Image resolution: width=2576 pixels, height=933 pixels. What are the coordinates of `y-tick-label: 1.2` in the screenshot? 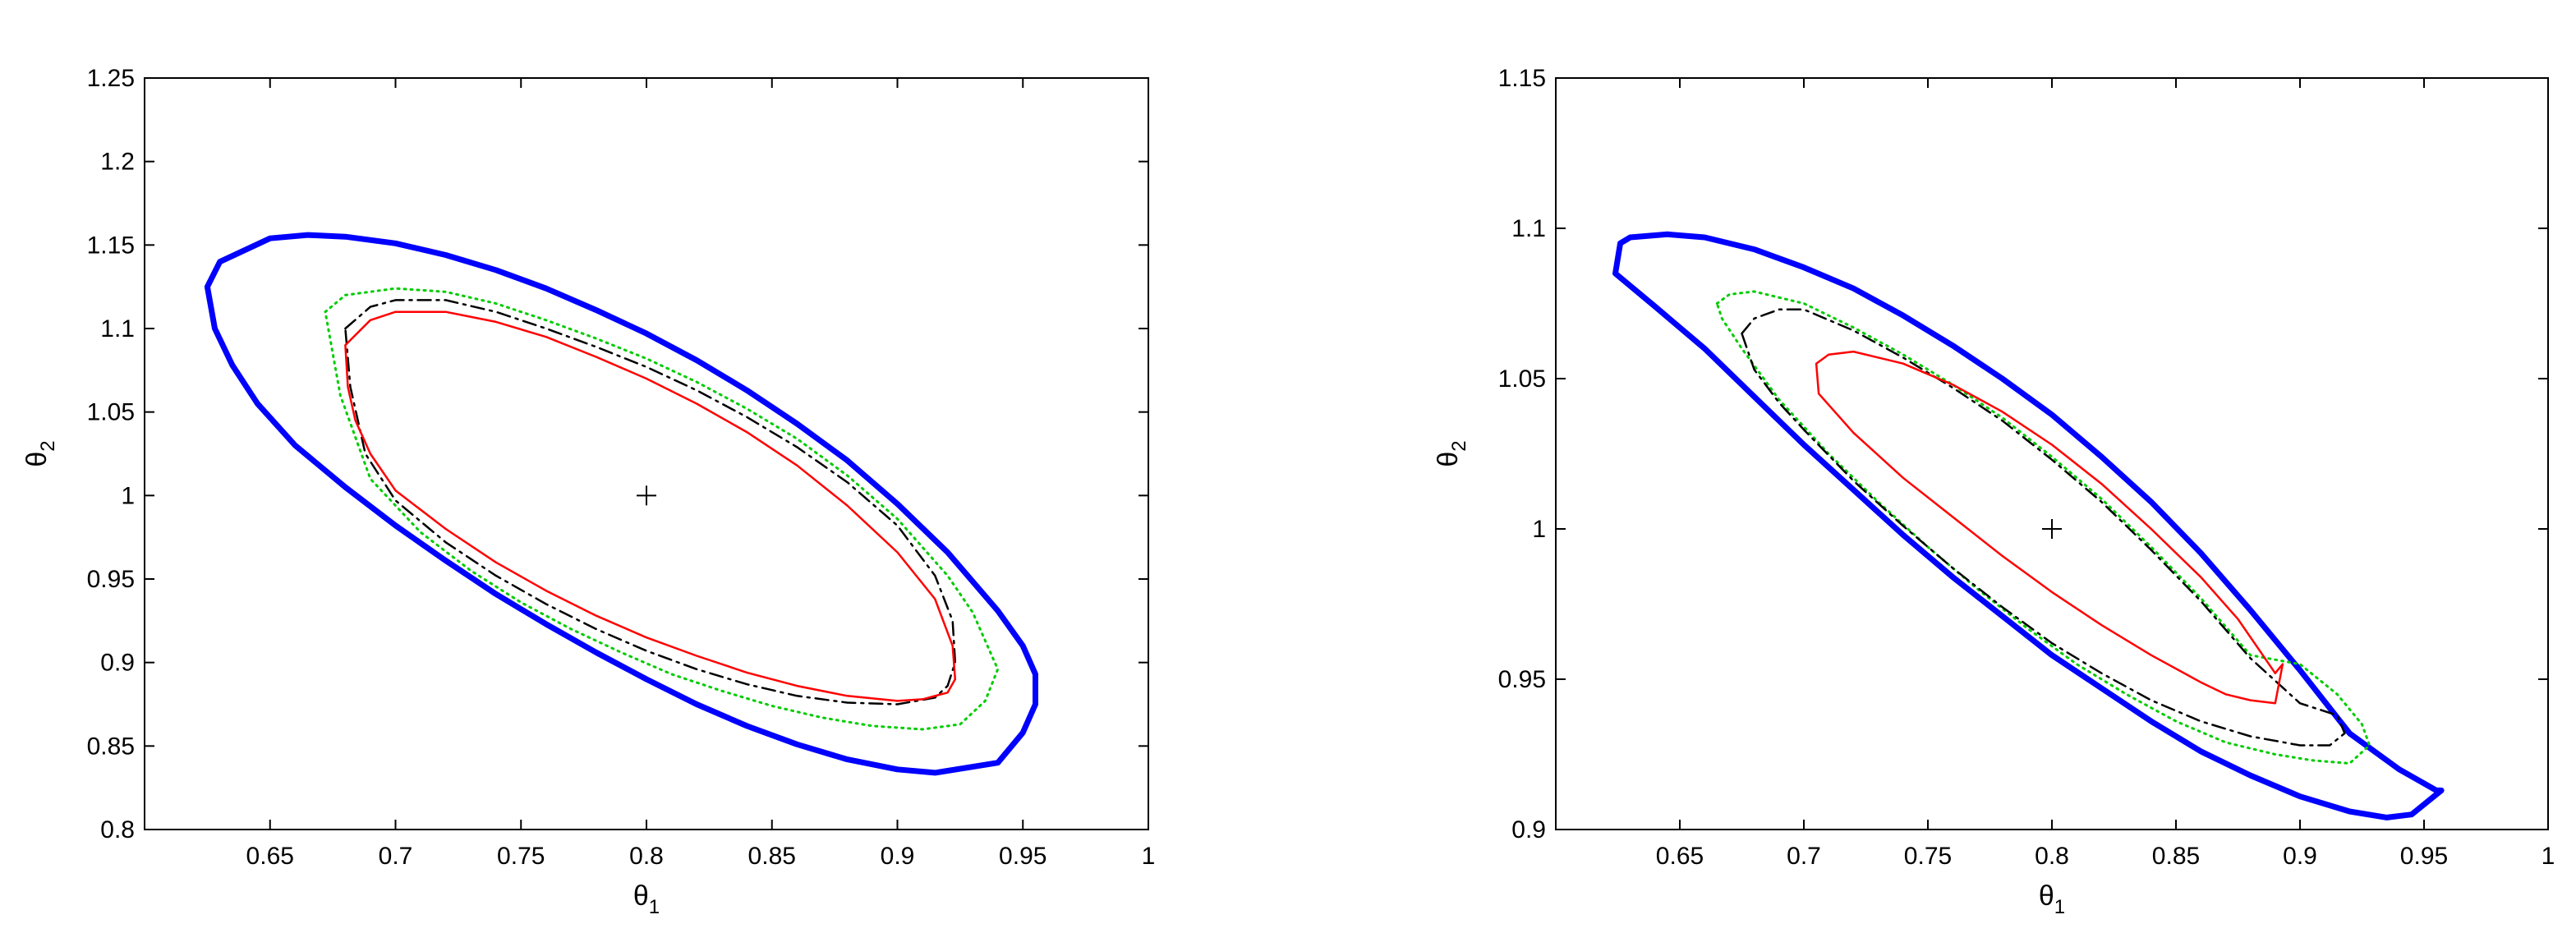 It's located at (117, 162).